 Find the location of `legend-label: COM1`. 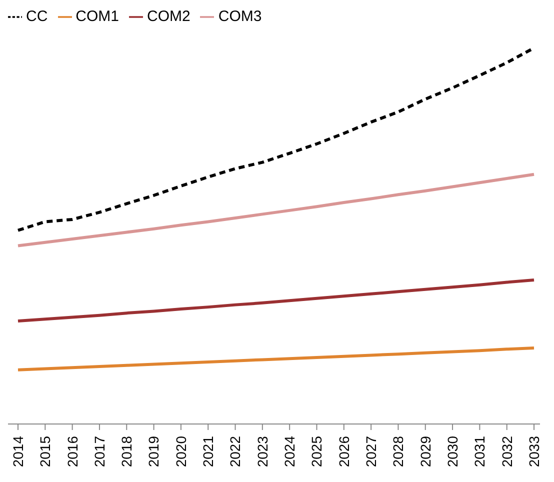

legend-label: COM1 is located at coordinates (98, 16).